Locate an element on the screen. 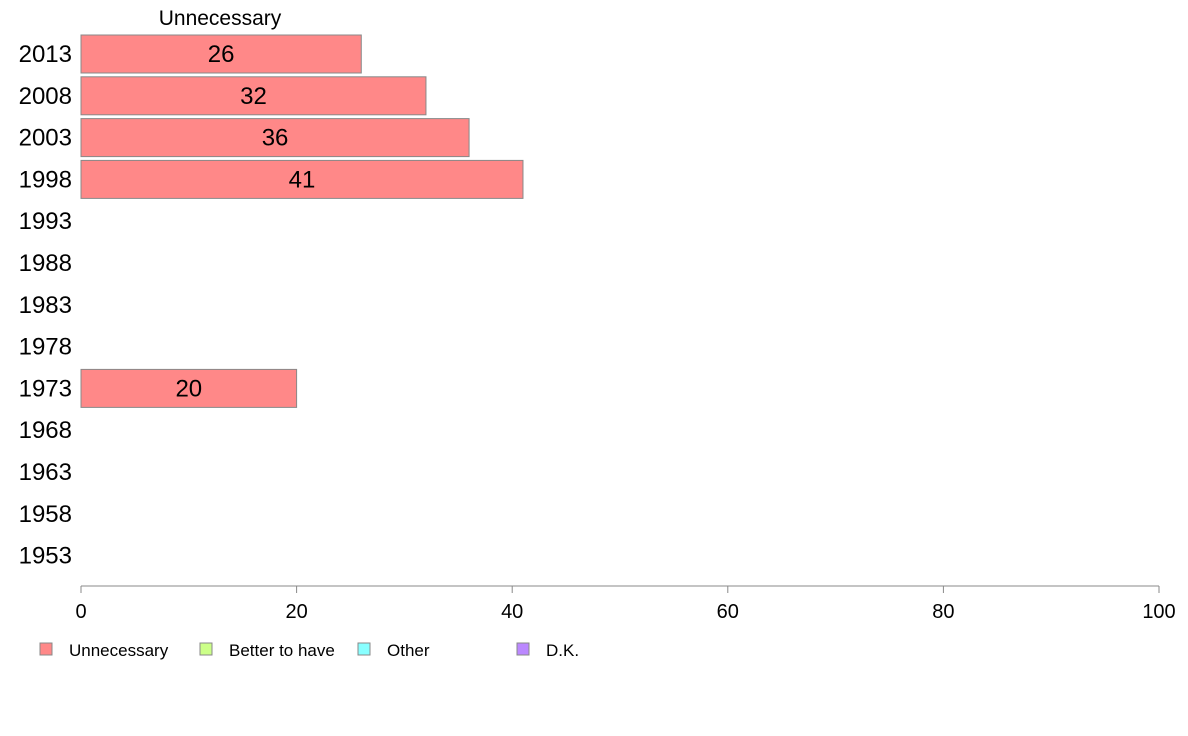  x-tick-label: 40 is located at coordinates (512, 612).